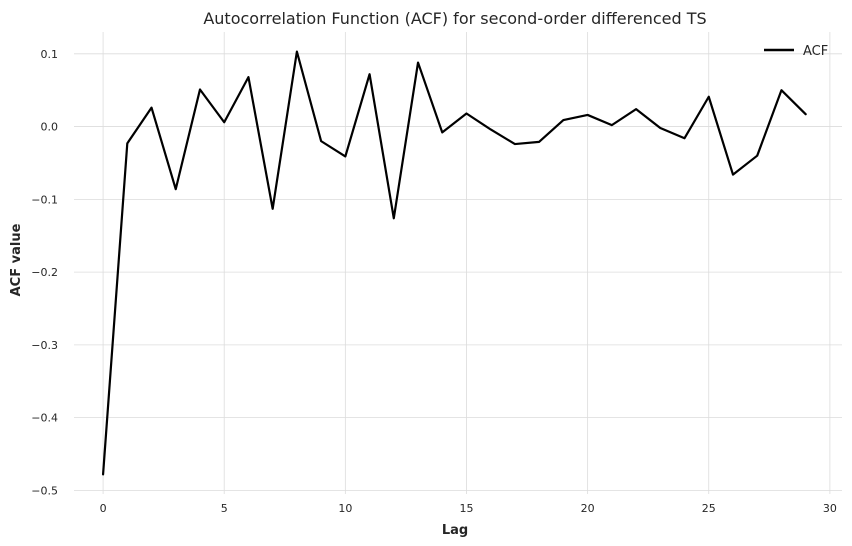 This screenshot has height=546, width=852. I want to click on x-tick-label: 10, so click(345, 508).